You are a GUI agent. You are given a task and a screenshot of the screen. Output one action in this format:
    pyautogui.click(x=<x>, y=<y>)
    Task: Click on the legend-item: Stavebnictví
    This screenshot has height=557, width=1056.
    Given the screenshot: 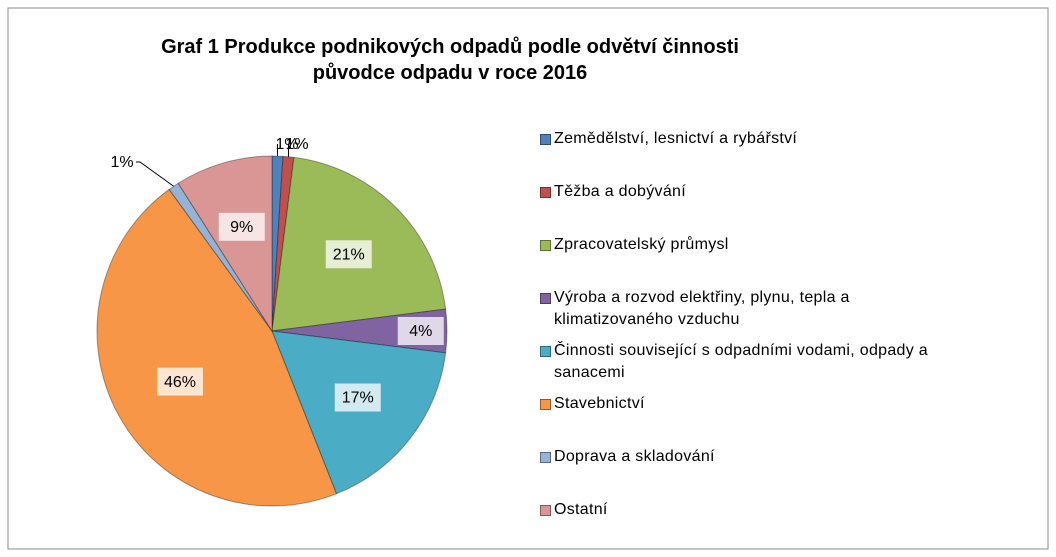 What is the action you would take?
    pyautogui.click(x=747, y=404)
    